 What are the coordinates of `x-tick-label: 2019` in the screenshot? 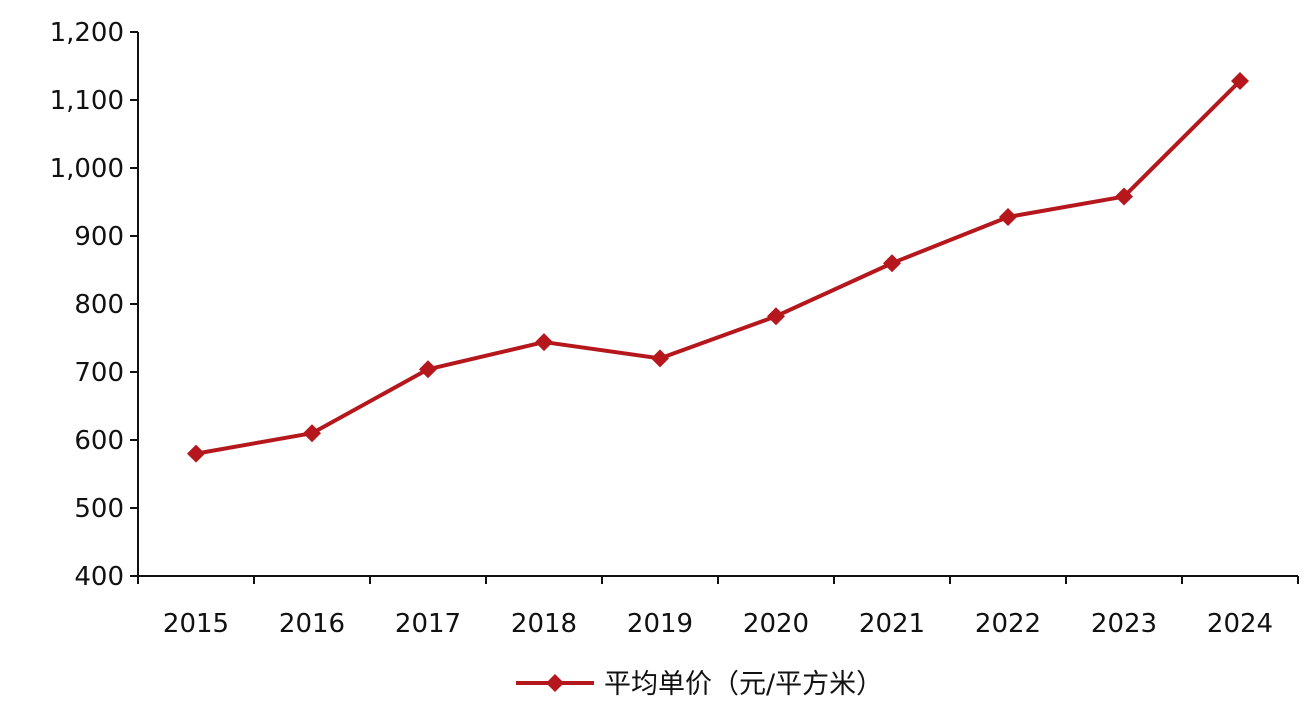 It's located at (660, 624).